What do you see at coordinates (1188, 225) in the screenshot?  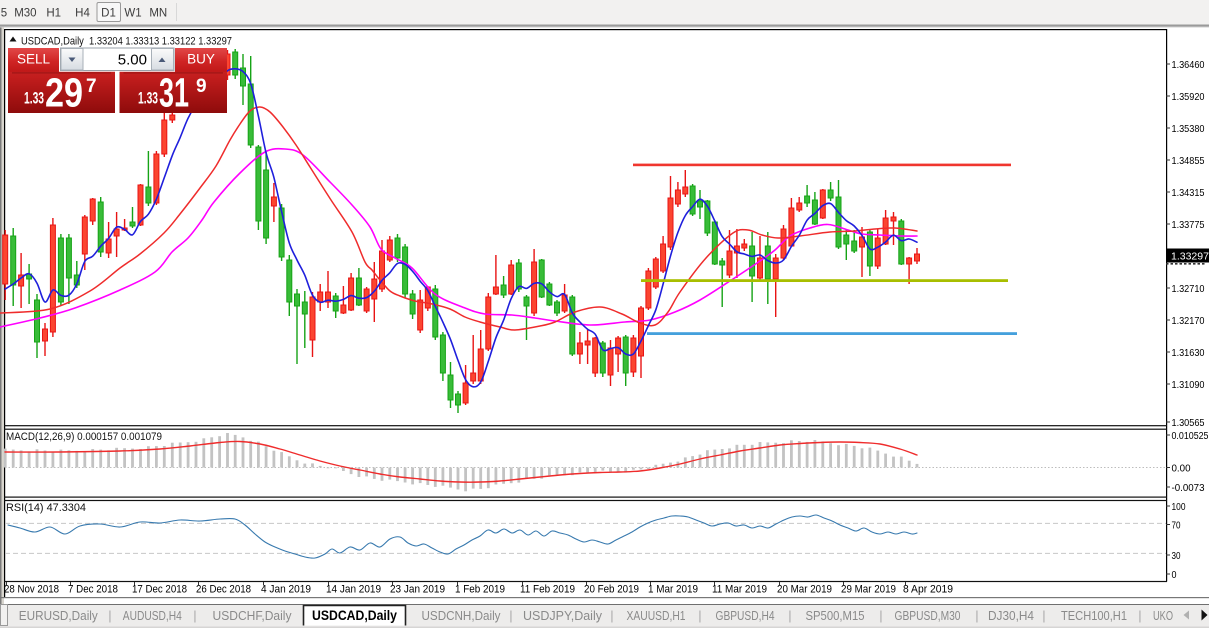 I see `svg-text: 1.33775` at bounding box center [1188, 225].